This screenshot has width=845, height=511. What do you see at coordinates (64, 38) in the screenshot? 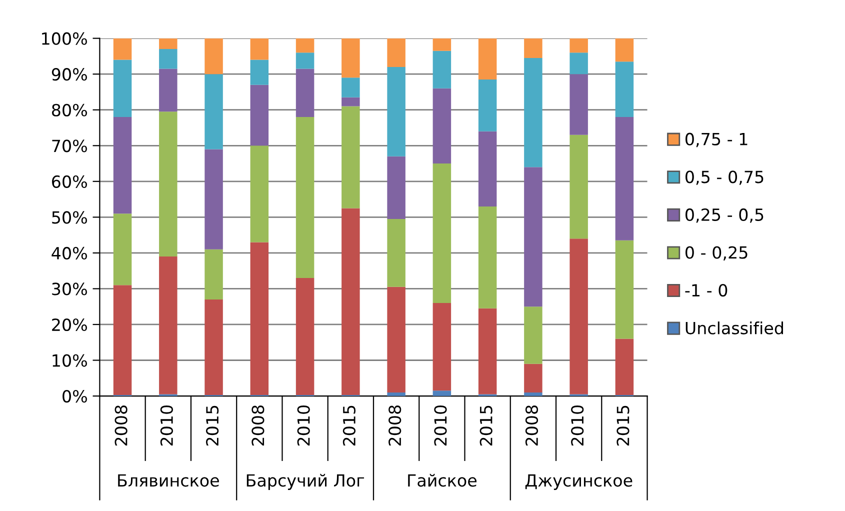
I see `y-tick-label: 100%` at bounding box center [64, 38].